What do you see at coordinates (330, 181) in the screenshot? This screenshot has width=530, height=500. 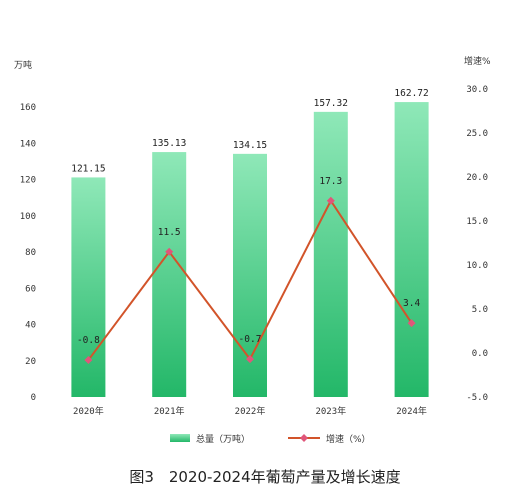 I see `growth-value-label: 17.3` at bounding box center [330, 181].